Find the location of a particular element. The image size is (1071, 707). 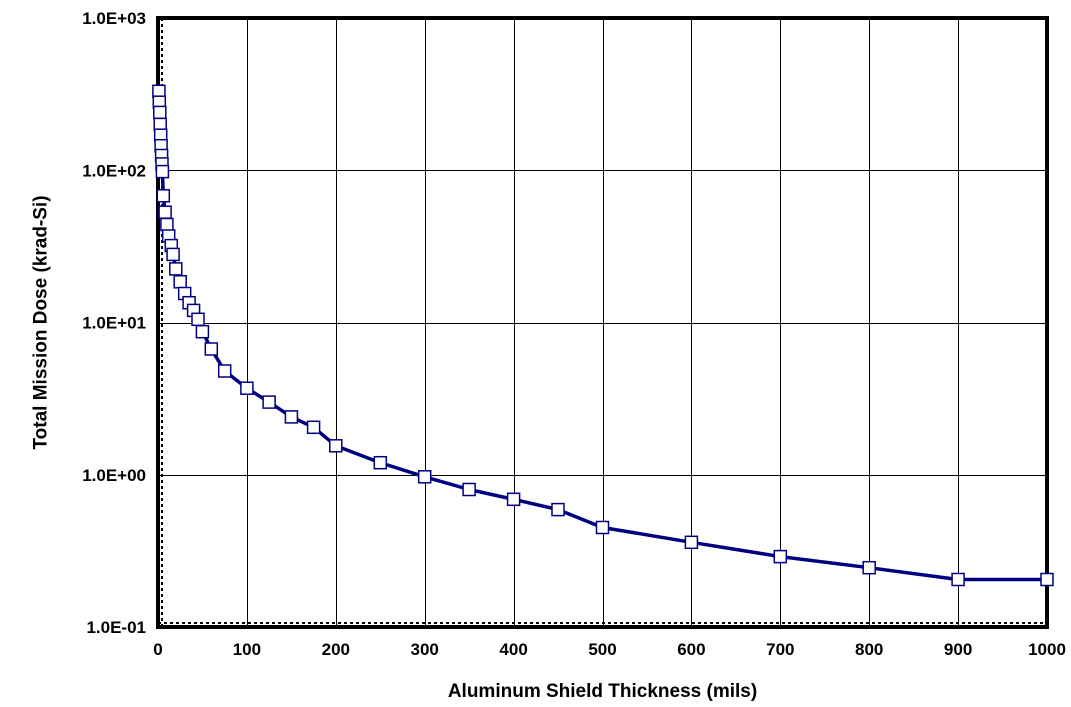

y-tick-label: 1.0E+00 is located at coordinates (114, 475).